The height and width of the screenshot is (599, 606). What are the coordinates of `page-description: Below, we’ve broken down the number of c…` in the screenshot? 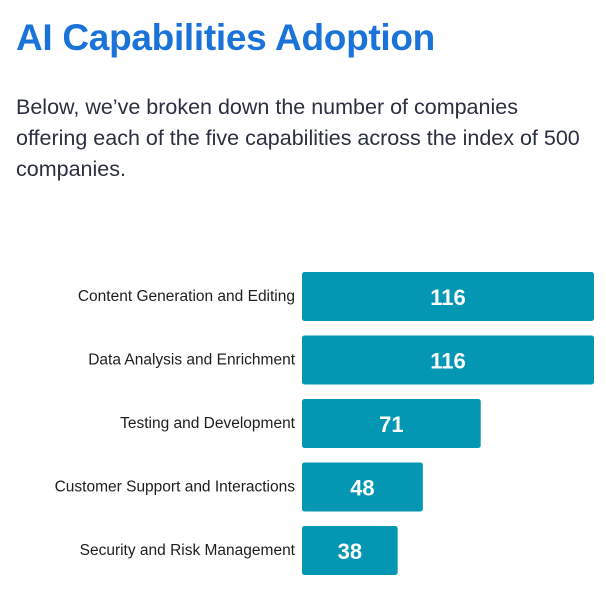 It's located at (298, 138).